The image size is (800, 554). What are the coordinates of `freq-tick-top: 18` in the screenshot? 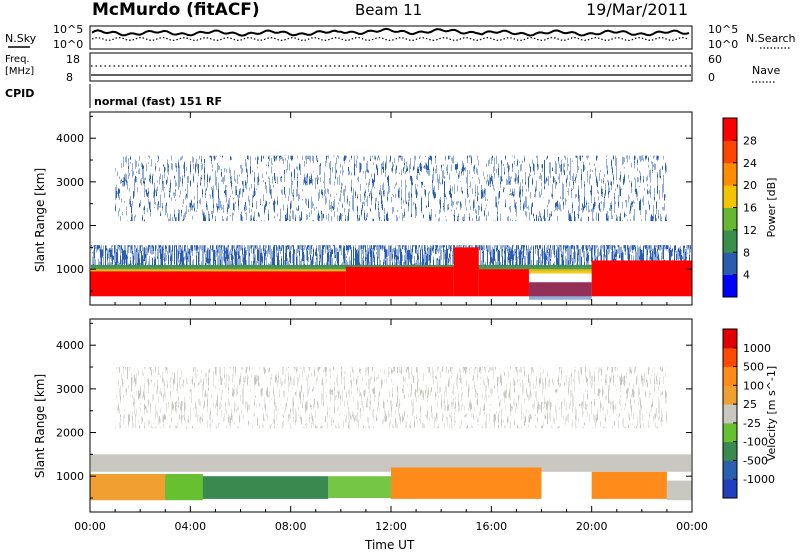 It's located at (73, 59).